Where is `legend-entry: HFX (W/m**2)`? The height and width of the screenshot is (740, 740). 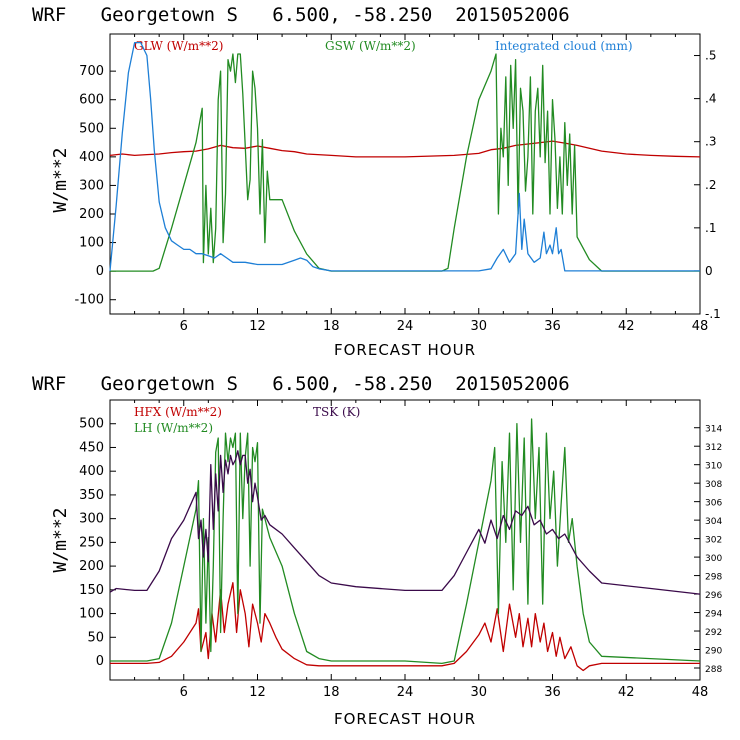
legend-entry: HFX (W/m**2) is located at coordinates (178, 412).